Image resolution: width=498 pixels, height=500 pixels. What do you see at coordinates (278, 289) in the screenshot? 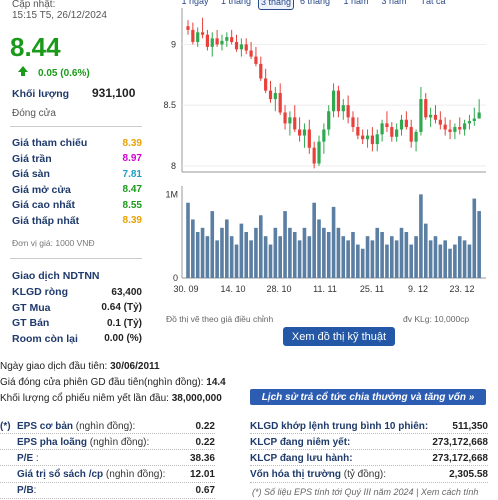
I see `x-tick-label: 28. 10` at bounding box center [278, 289].